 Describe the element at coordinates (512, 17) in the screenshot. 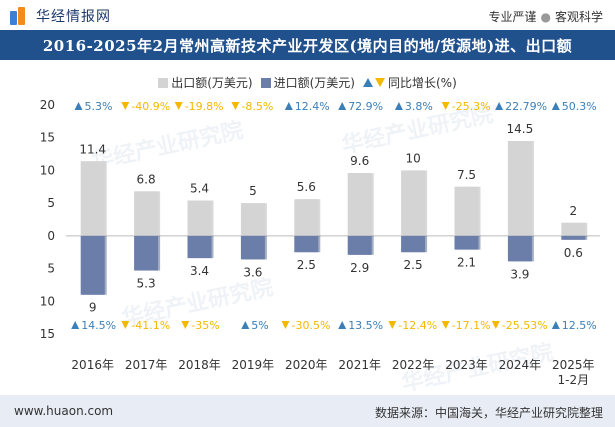

I see `slogan-left: 专业严谨` at that location.